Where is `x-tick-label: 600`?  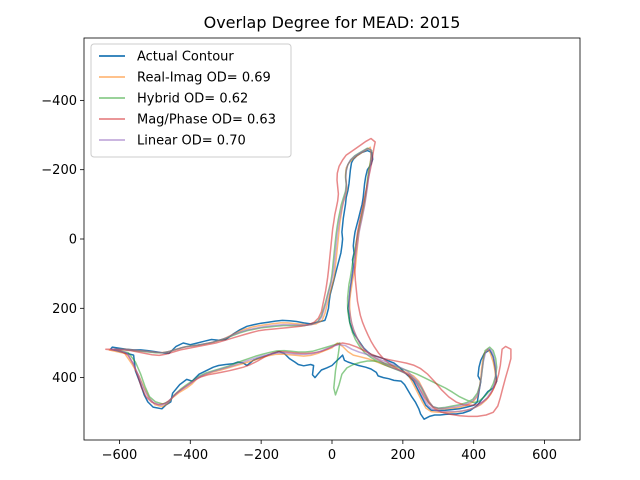 x-tick-label: 600 is located at coordinates (544, 455).